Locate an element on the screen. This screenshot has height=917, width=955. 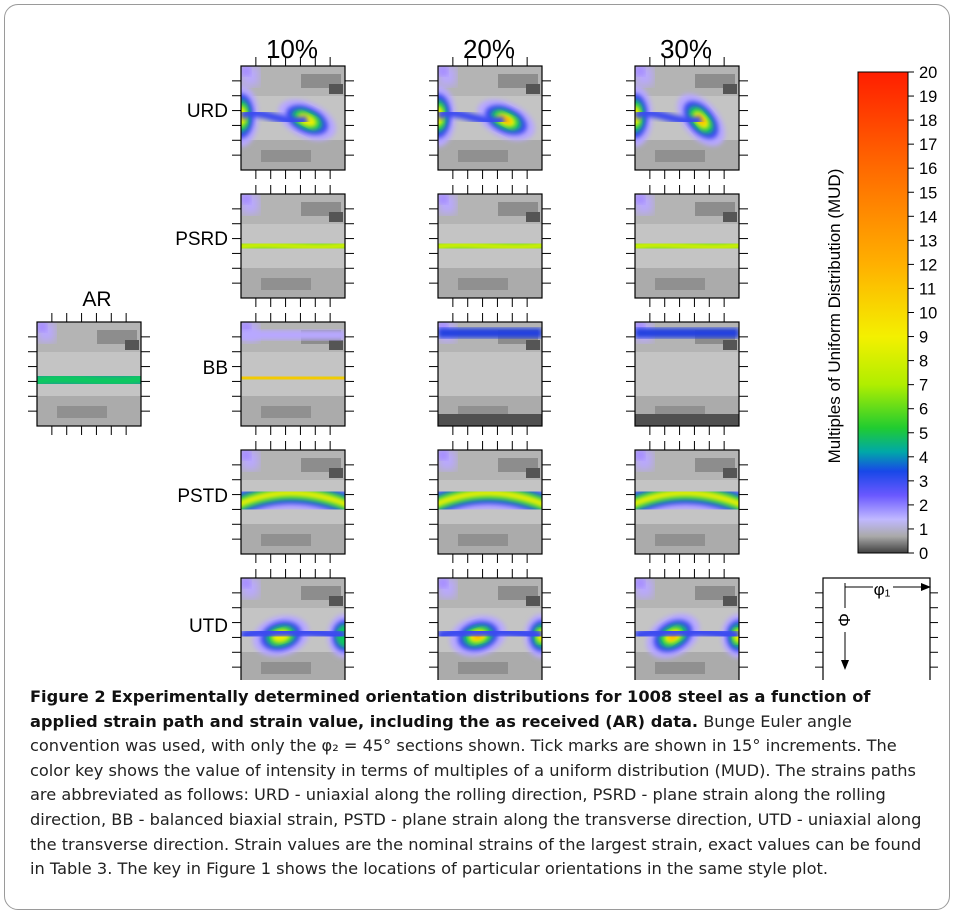
colorbar-tick-label: 18 is located at coordinates (928, 121).